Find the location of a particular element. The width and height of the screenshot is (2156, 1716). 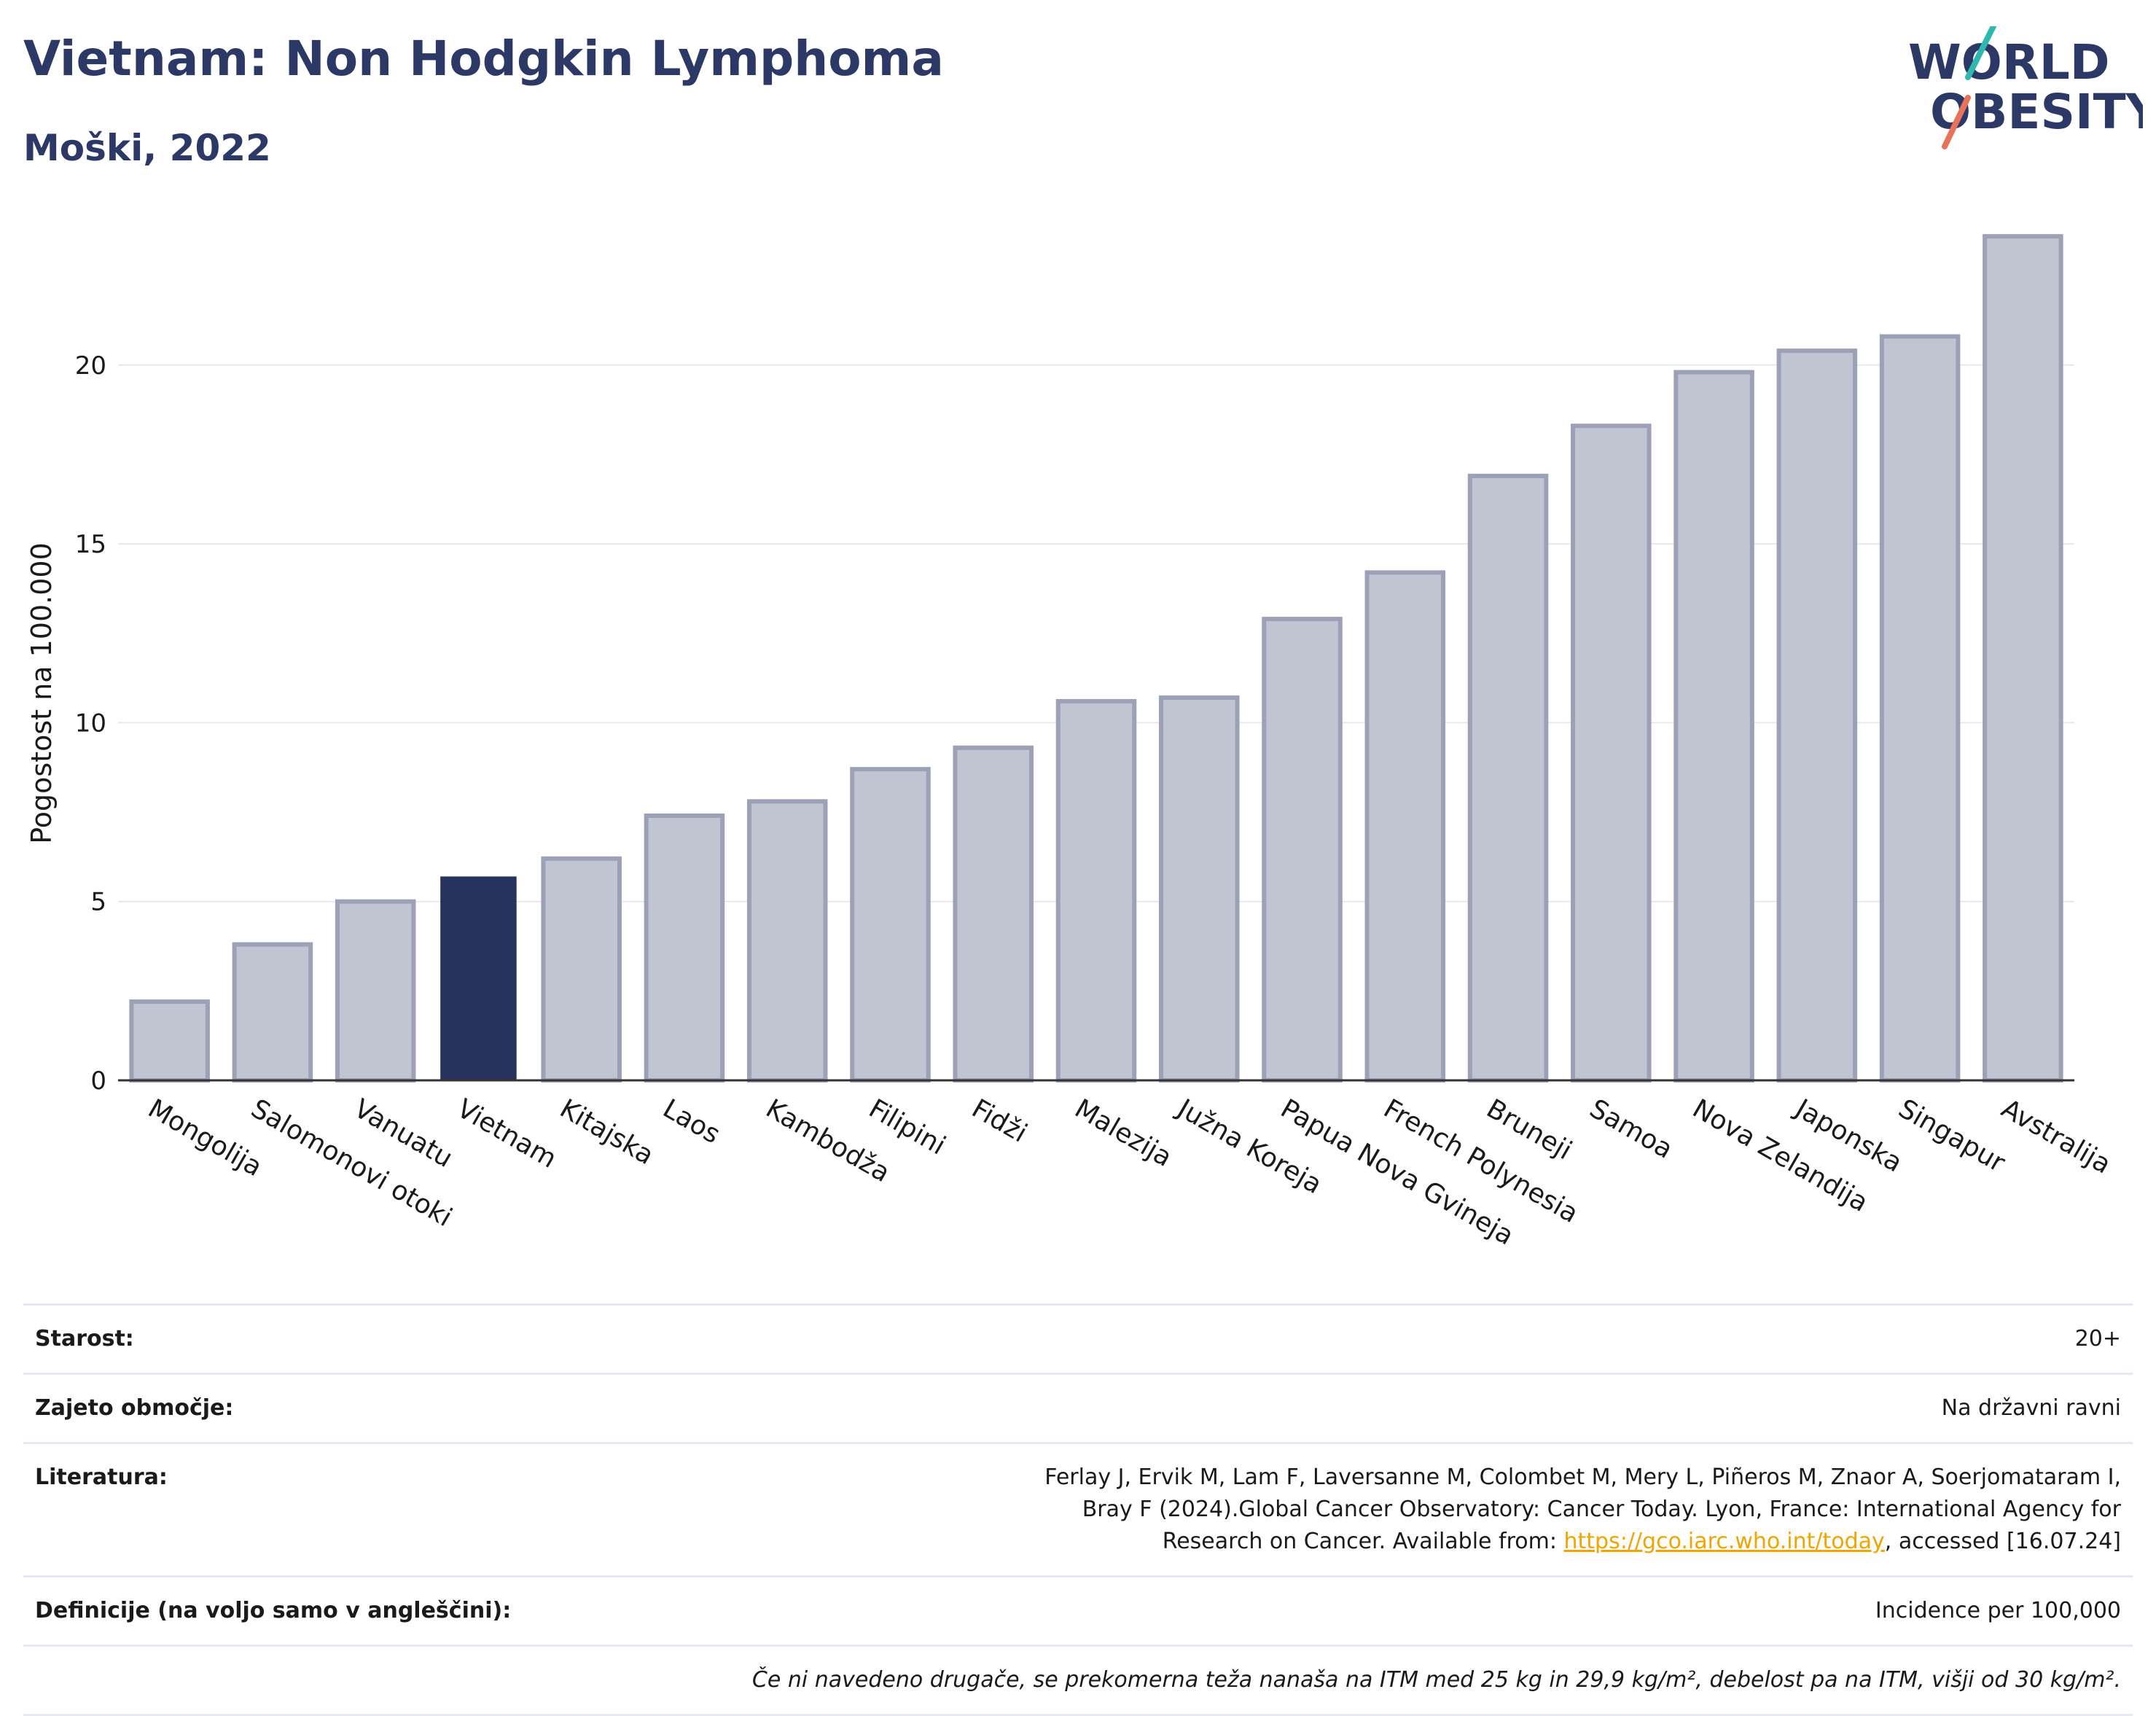

info-row-age: Starost: 20+ is located at coordinates (1078, 1338).